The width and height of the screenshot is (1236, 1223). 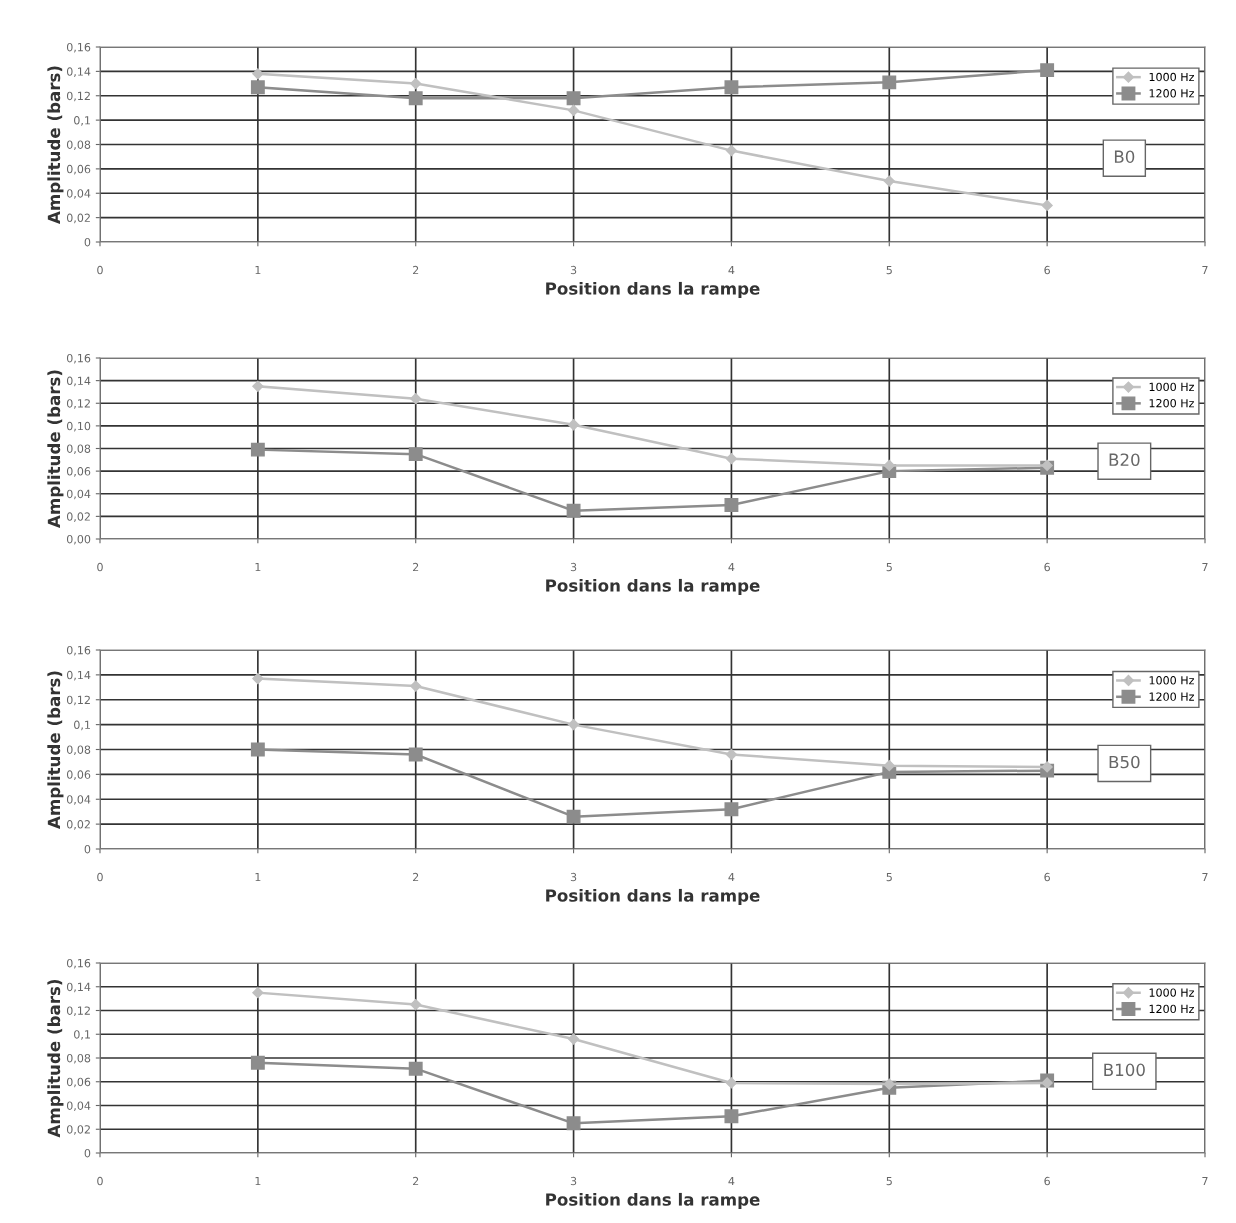 What do you see at coordinates (78, 426) in the screenshot?
I see `y-tick-label: 0,10` at bounding box center [78, 426].